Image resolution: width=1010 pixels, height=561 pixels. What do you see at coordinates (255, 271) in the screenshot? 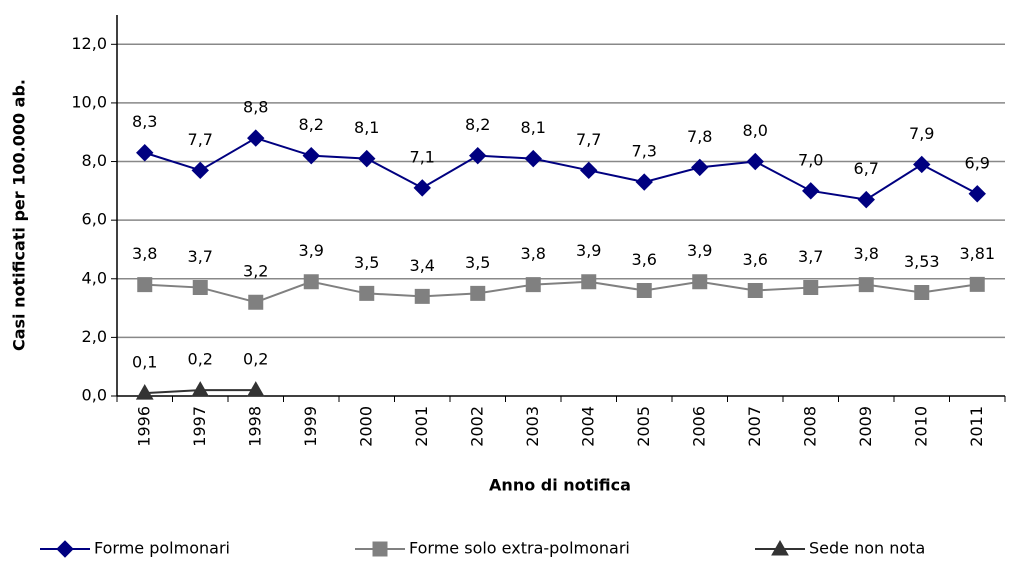
I see `data-label: 3,2` at bounding box center [255, 271].